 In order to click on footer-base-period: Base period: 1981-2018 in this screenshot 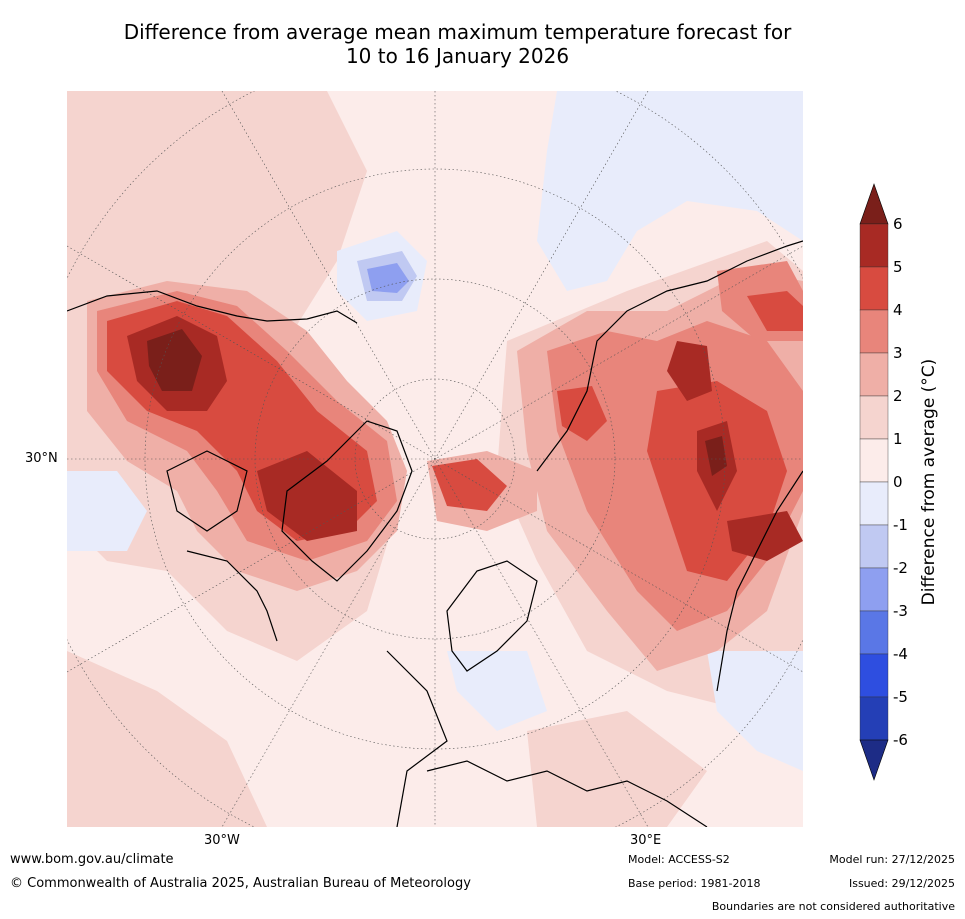, I will do `click(694, 883)`.